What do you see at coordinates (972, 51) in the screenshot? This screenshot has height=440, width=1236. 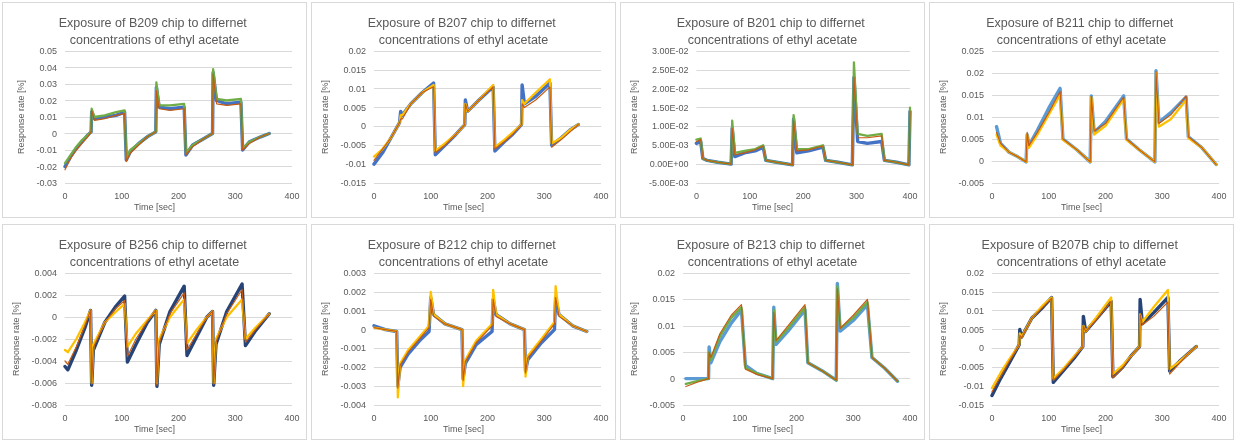 I see `y-tick-label: 0.025` at bounding box center [972, 51].